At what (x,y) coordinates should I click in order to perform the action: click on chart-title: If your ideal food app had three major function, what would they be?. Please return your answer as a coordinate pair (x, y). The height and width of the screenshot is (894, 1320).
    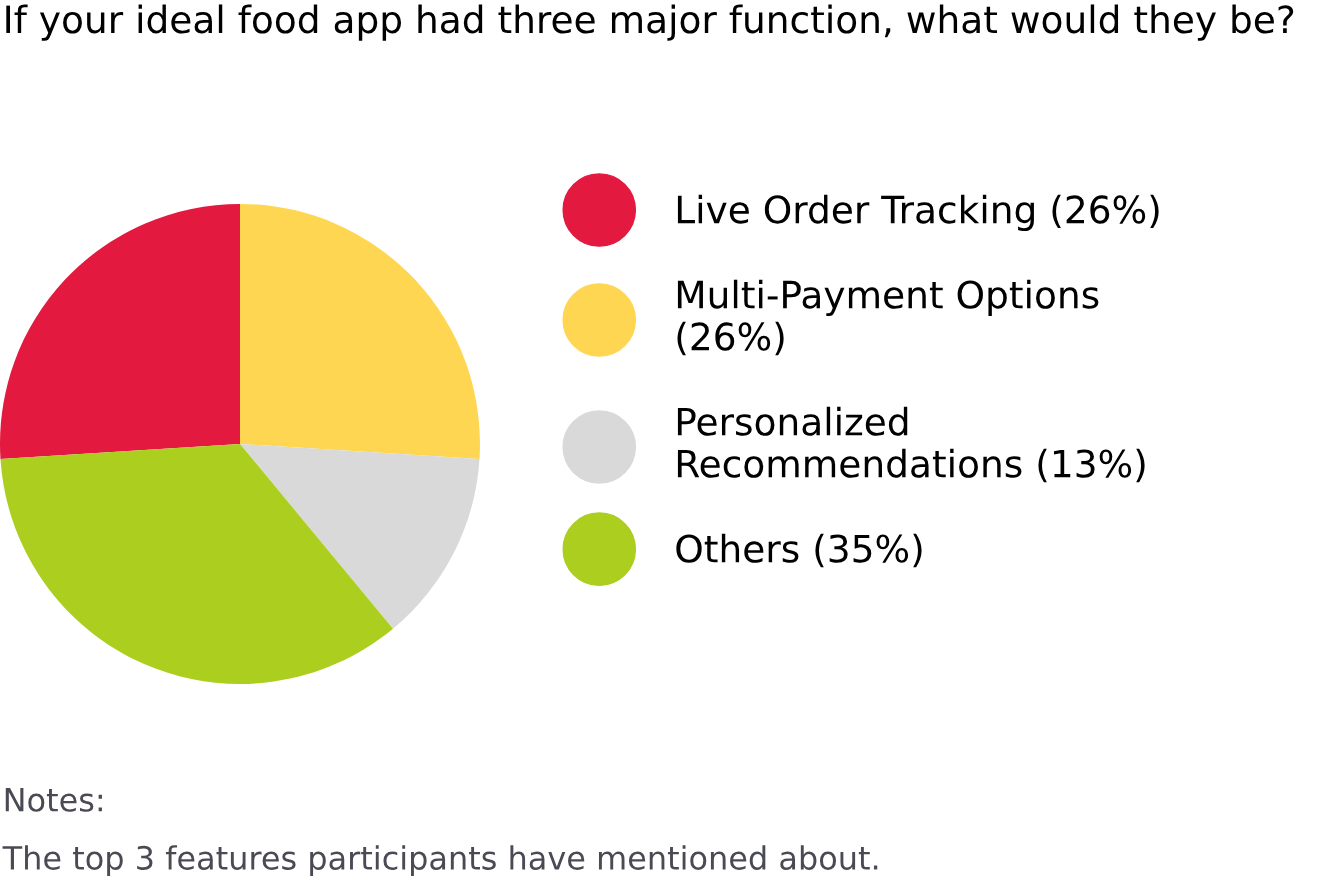
    Looking at the image, I should click on (650, 22).